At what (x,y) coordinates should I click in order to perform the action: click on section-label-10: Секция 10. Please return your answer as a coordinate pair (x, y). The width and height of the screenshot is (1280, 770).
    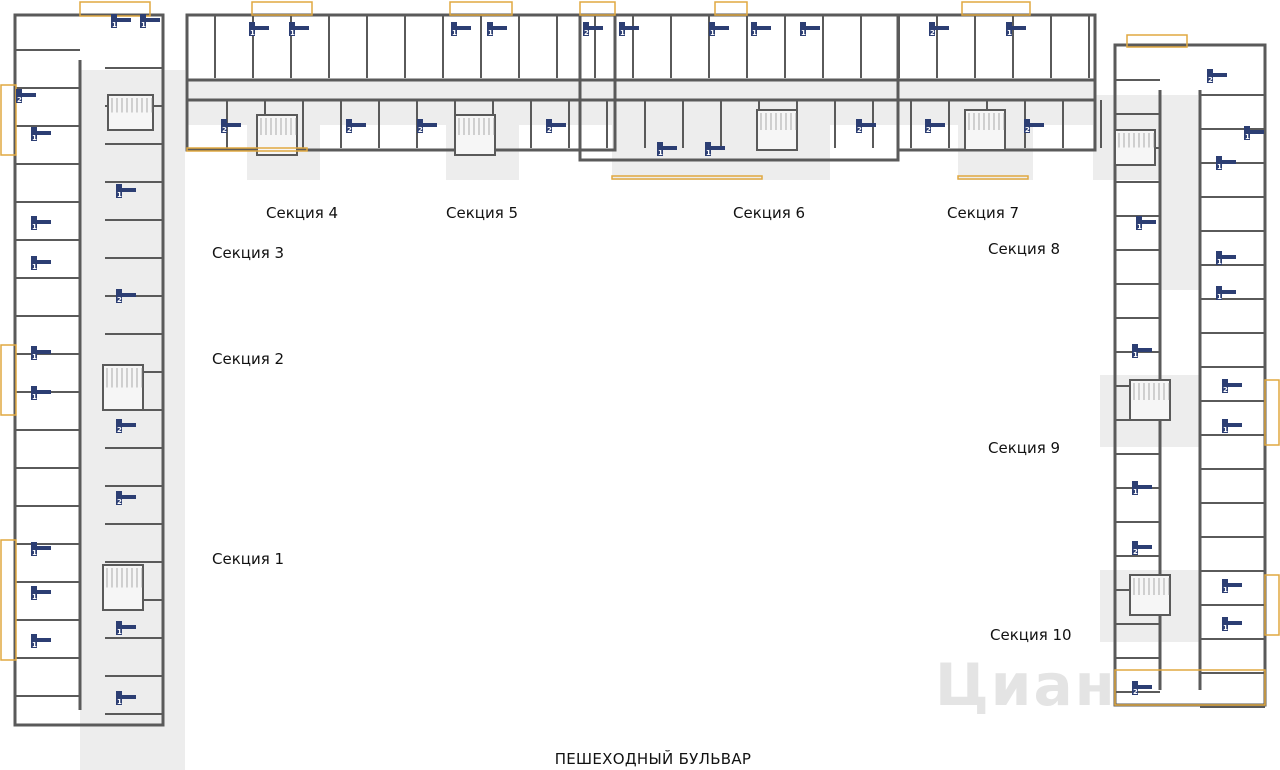
    Looking at the image, I should click on (1031, 635).